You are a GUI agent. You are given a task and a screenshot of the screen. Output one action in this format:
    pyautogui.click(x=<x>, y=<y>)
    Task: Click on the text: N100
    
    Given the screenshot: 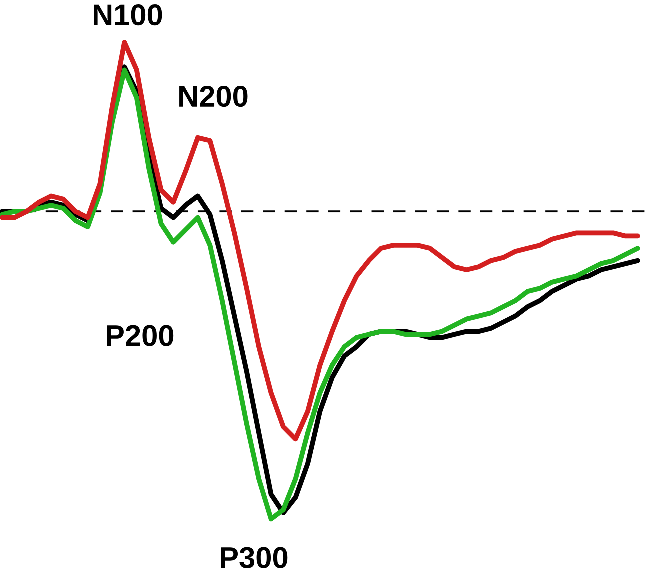 What is the action you would take?
    pyautogui.click(x=128, y=15)
    